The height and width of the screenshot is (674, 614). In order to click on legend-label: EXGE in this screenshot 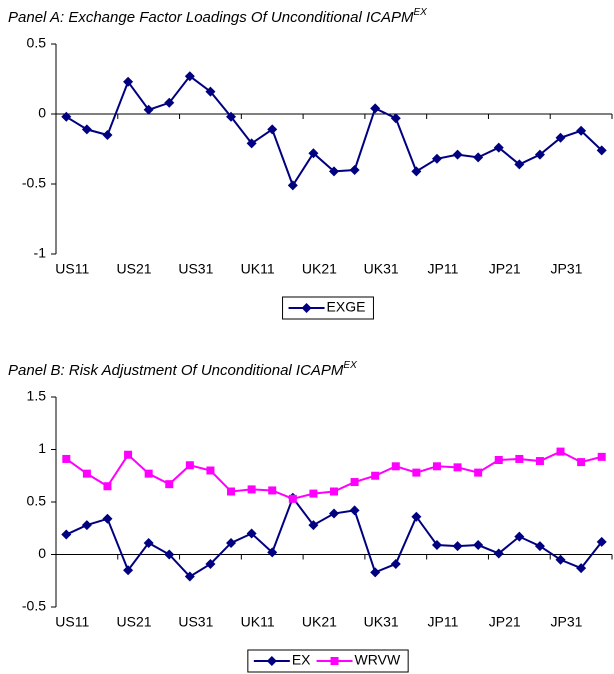, I will do `click(346, 307)`.